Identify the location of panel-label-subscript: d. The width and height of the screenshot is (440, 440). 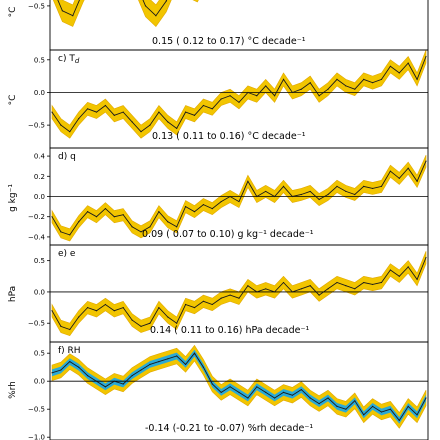
(77, 61).